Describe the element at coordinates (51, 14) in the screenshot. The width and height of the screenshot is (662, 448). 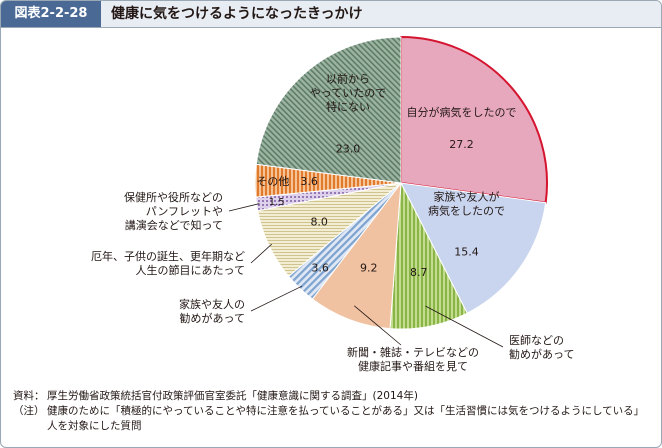
I see `figure-number-badge: 図表2-2-28` at that location.